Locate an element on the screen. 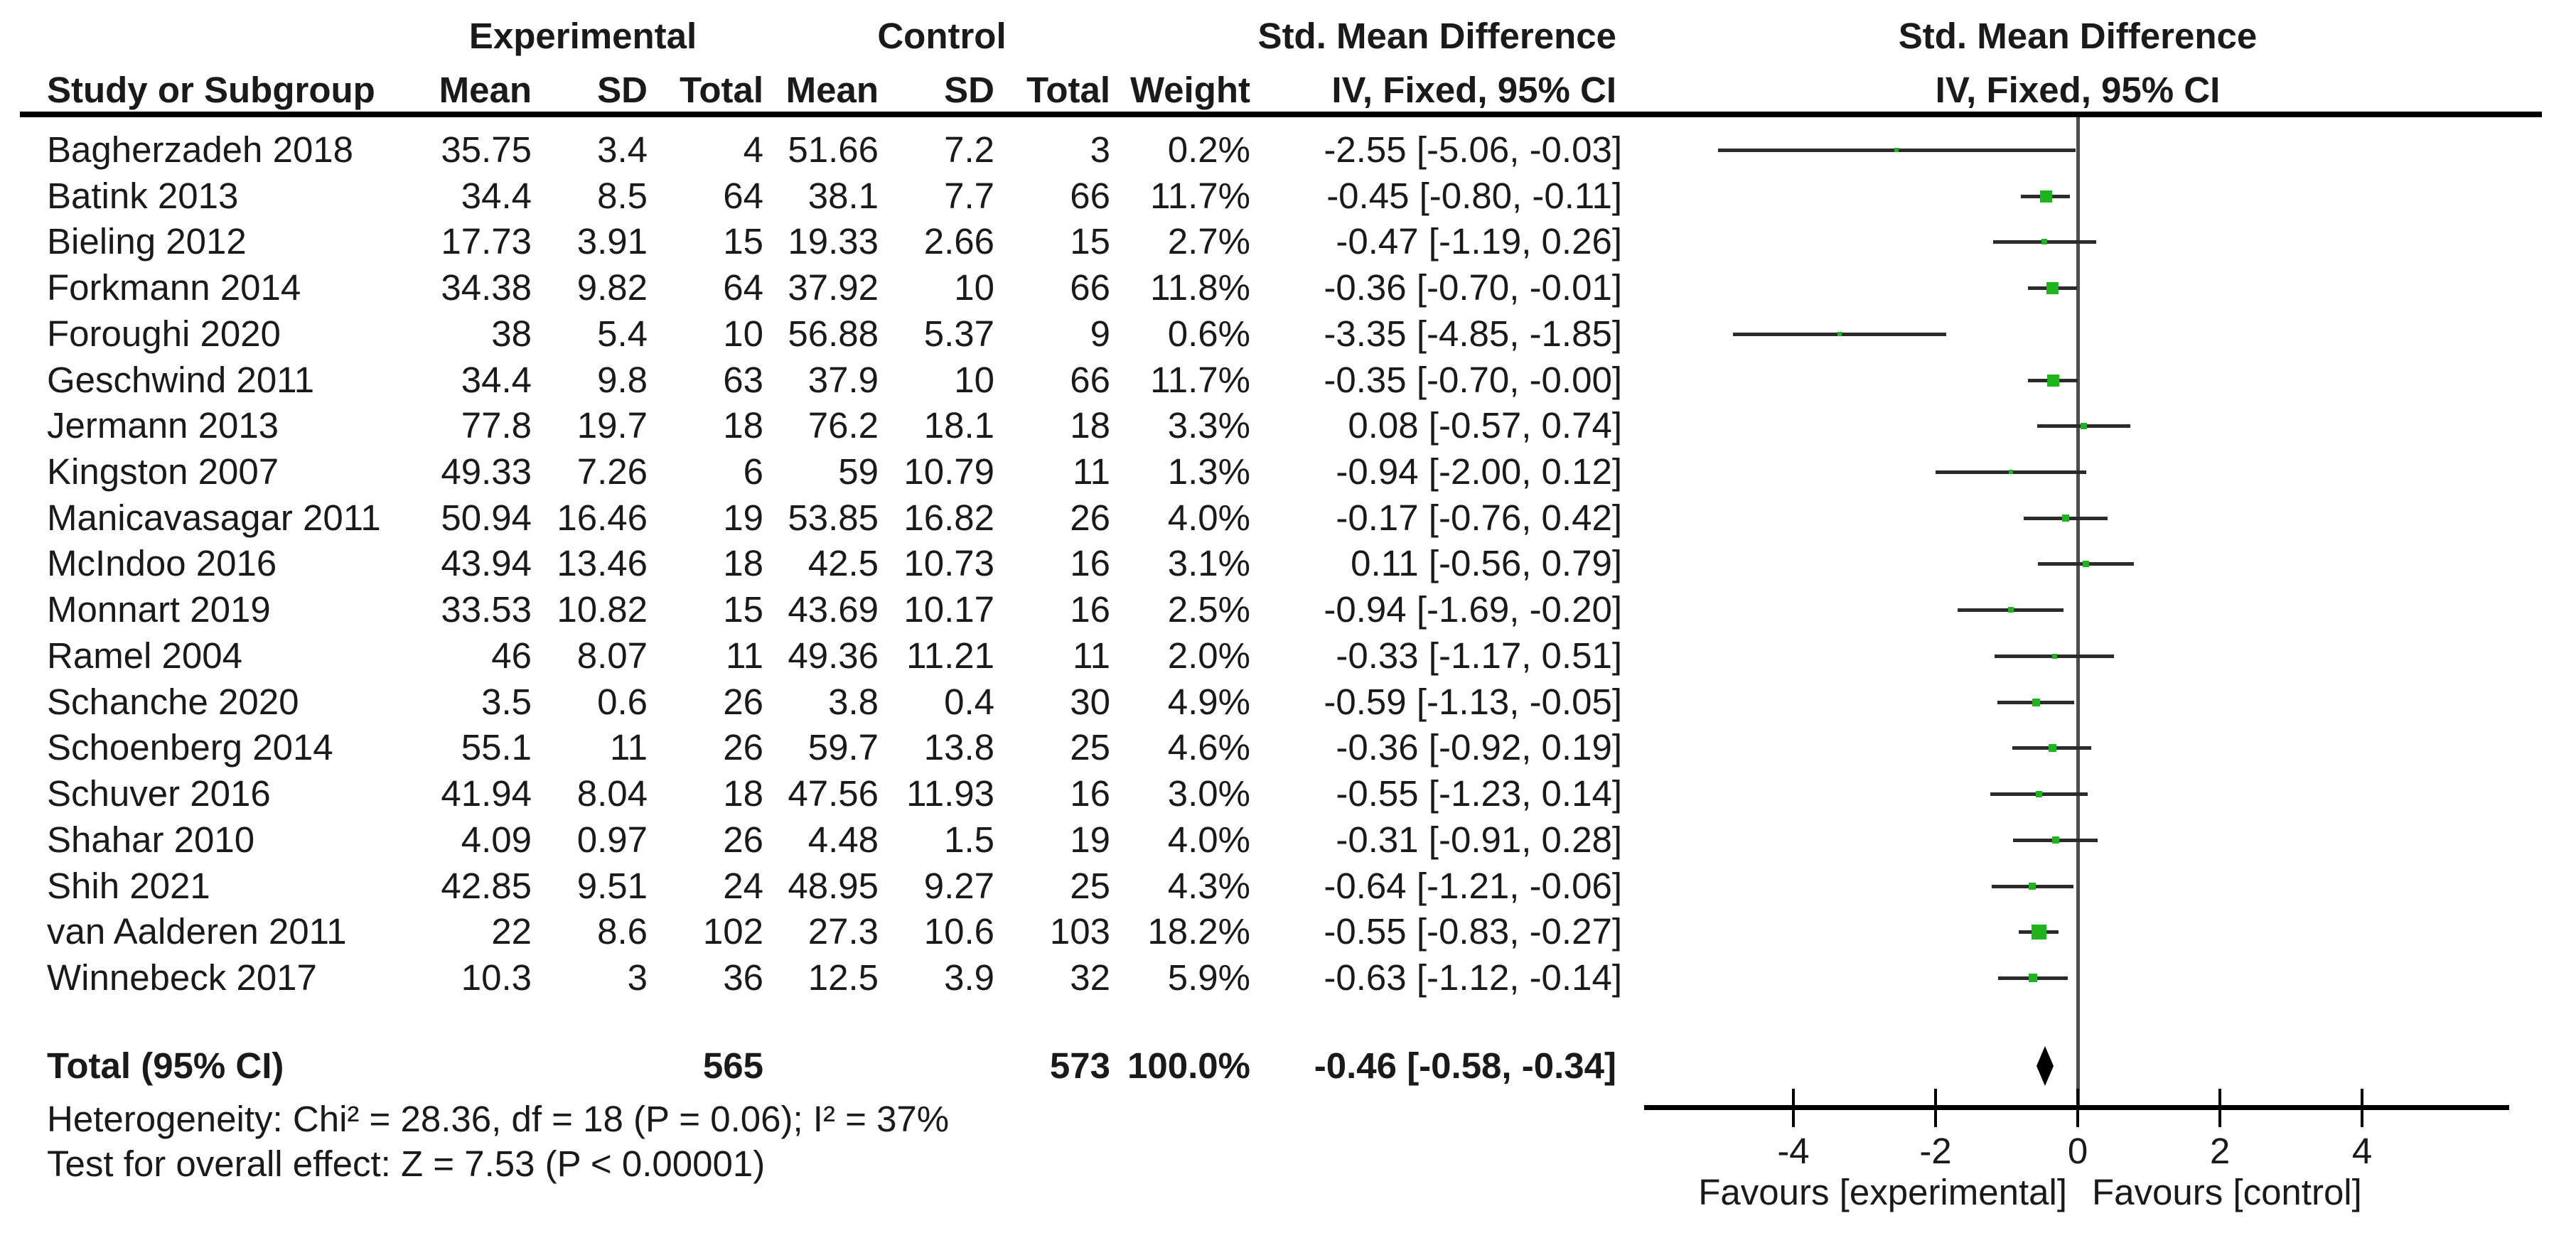 The image size is (2576, 1233). cell-weight: 4.0% is located at coordinates (1208, 840).